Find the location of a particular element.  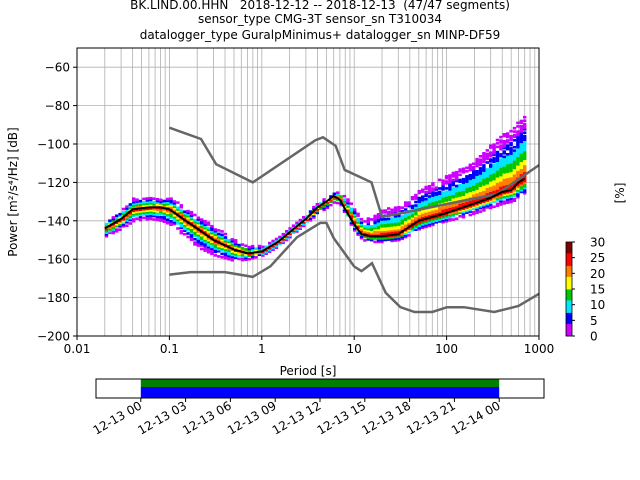

y-tick-label: −80 is located at coordinates (57, 106).